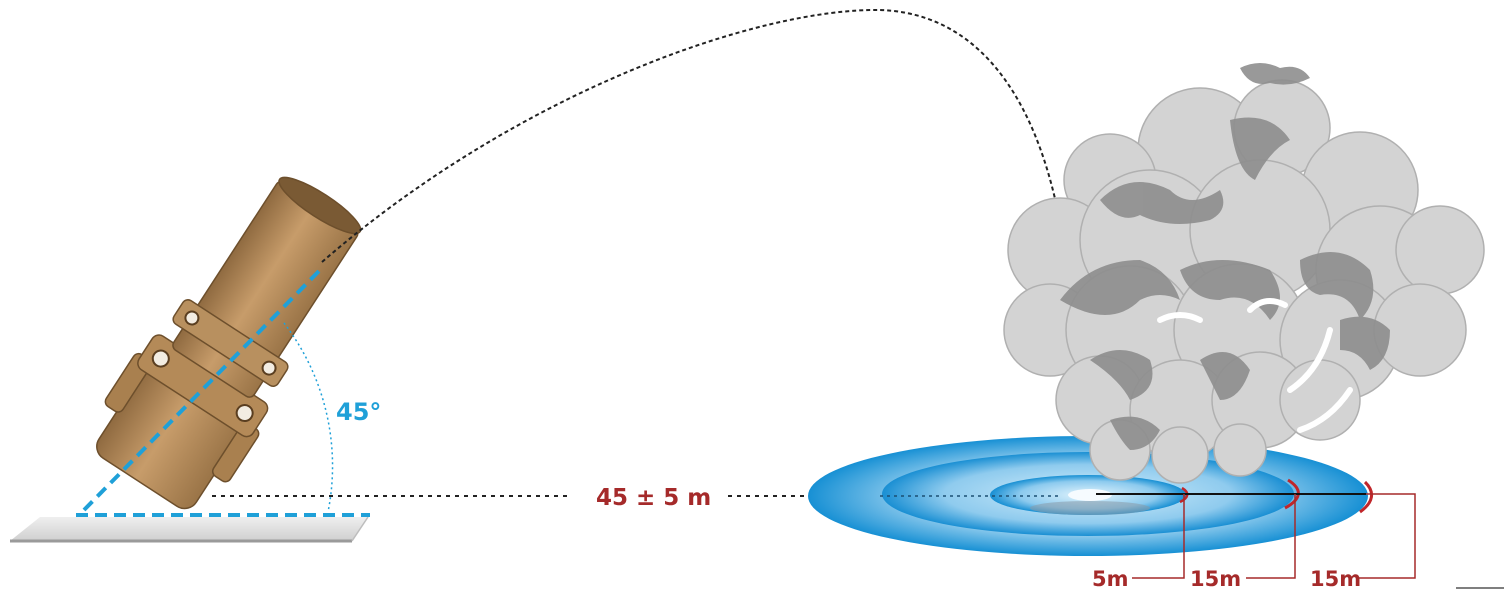 The width and height of the screenshot is (1504, 591). I want to click on mortar-tube-icon, so click(229, 343).